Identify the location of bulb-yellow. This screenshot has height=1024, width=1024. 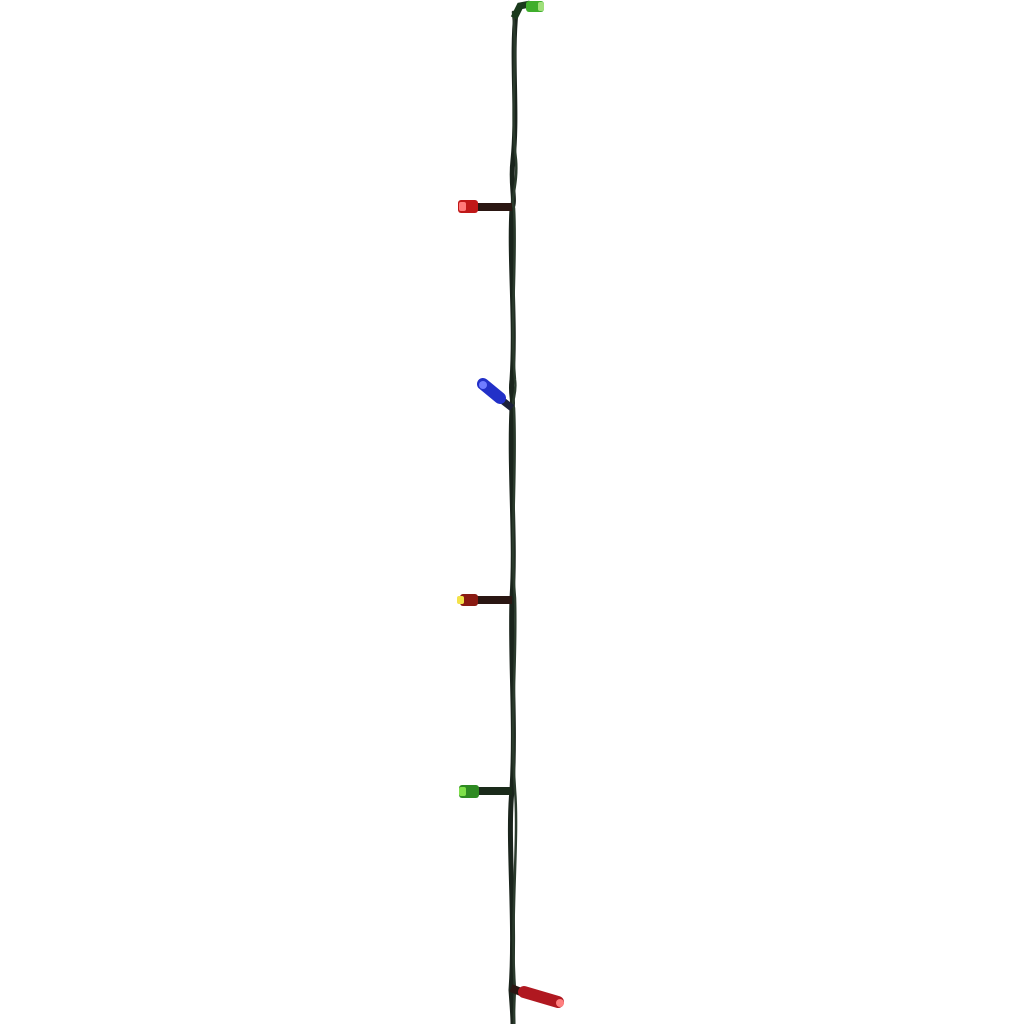
(484, 600).